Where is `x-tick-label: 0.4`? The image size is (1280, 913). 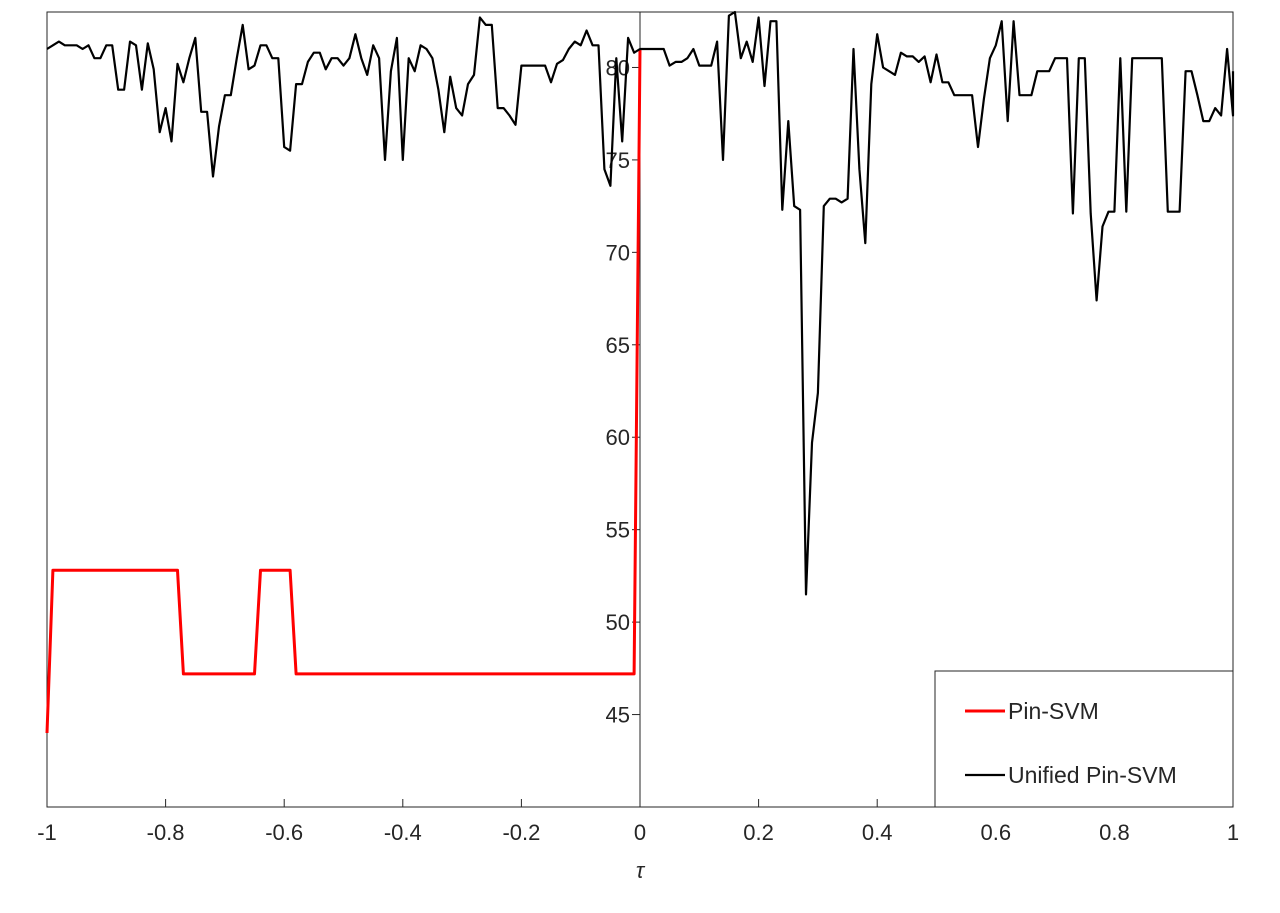
x-tick-label: 0.4 is located at coordinates (877, 832).